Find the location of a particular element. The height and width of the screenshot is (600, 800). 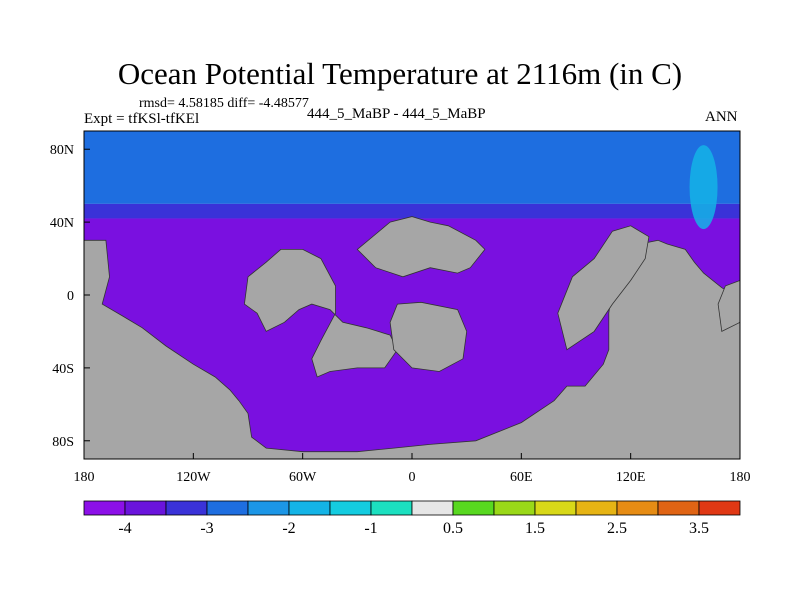

y-tick-label-1: 40N is located at coordinates (62, 223).